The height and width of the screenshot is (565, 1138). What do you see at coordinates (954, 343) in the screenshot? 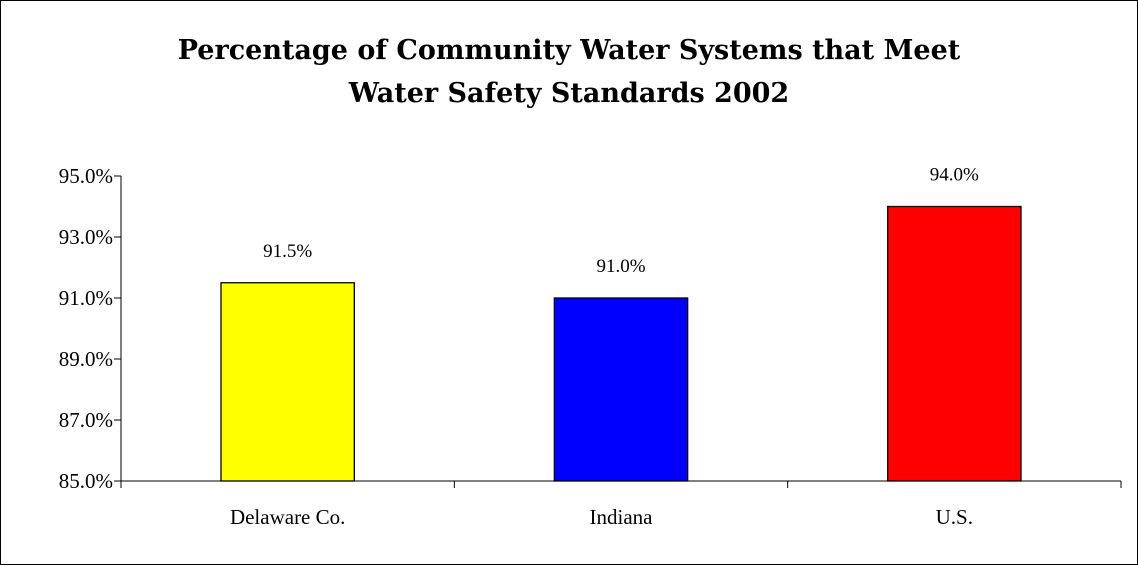
I see `bar-u-s` at bounding box center [954, 343].